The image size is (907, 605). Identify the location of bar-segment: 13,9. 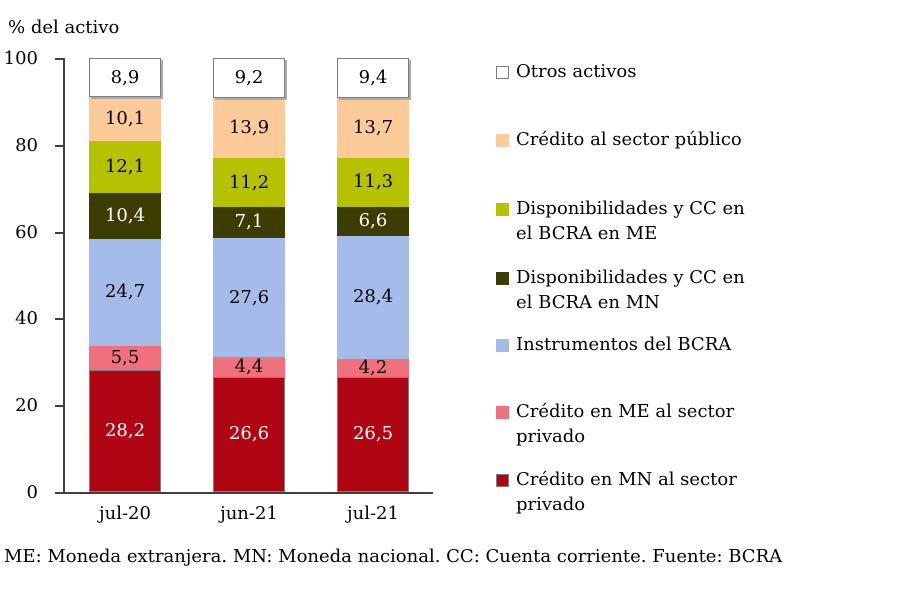
(249, 128).